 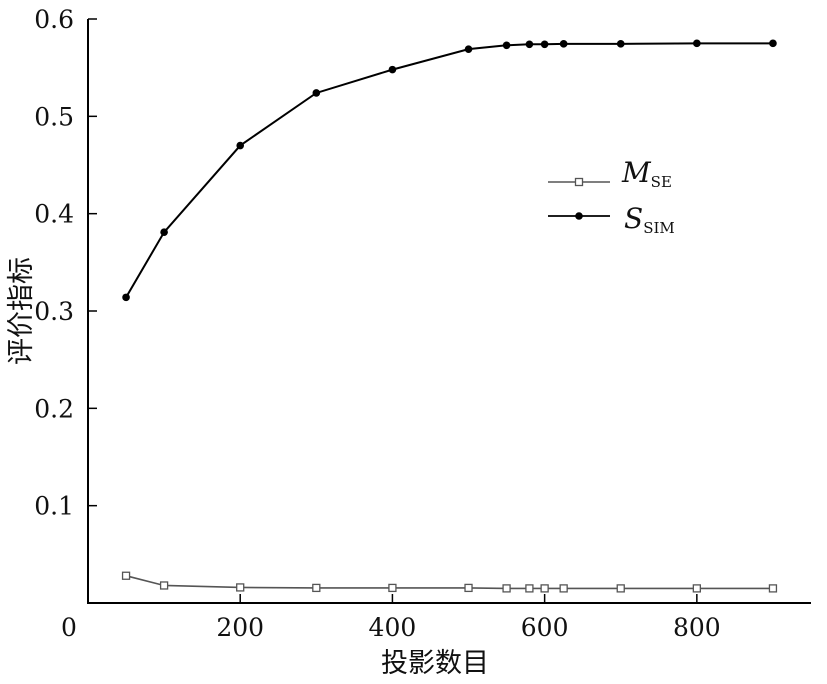 I want to click on y-axis-title: 评价指标, so click(x=21, y=311).